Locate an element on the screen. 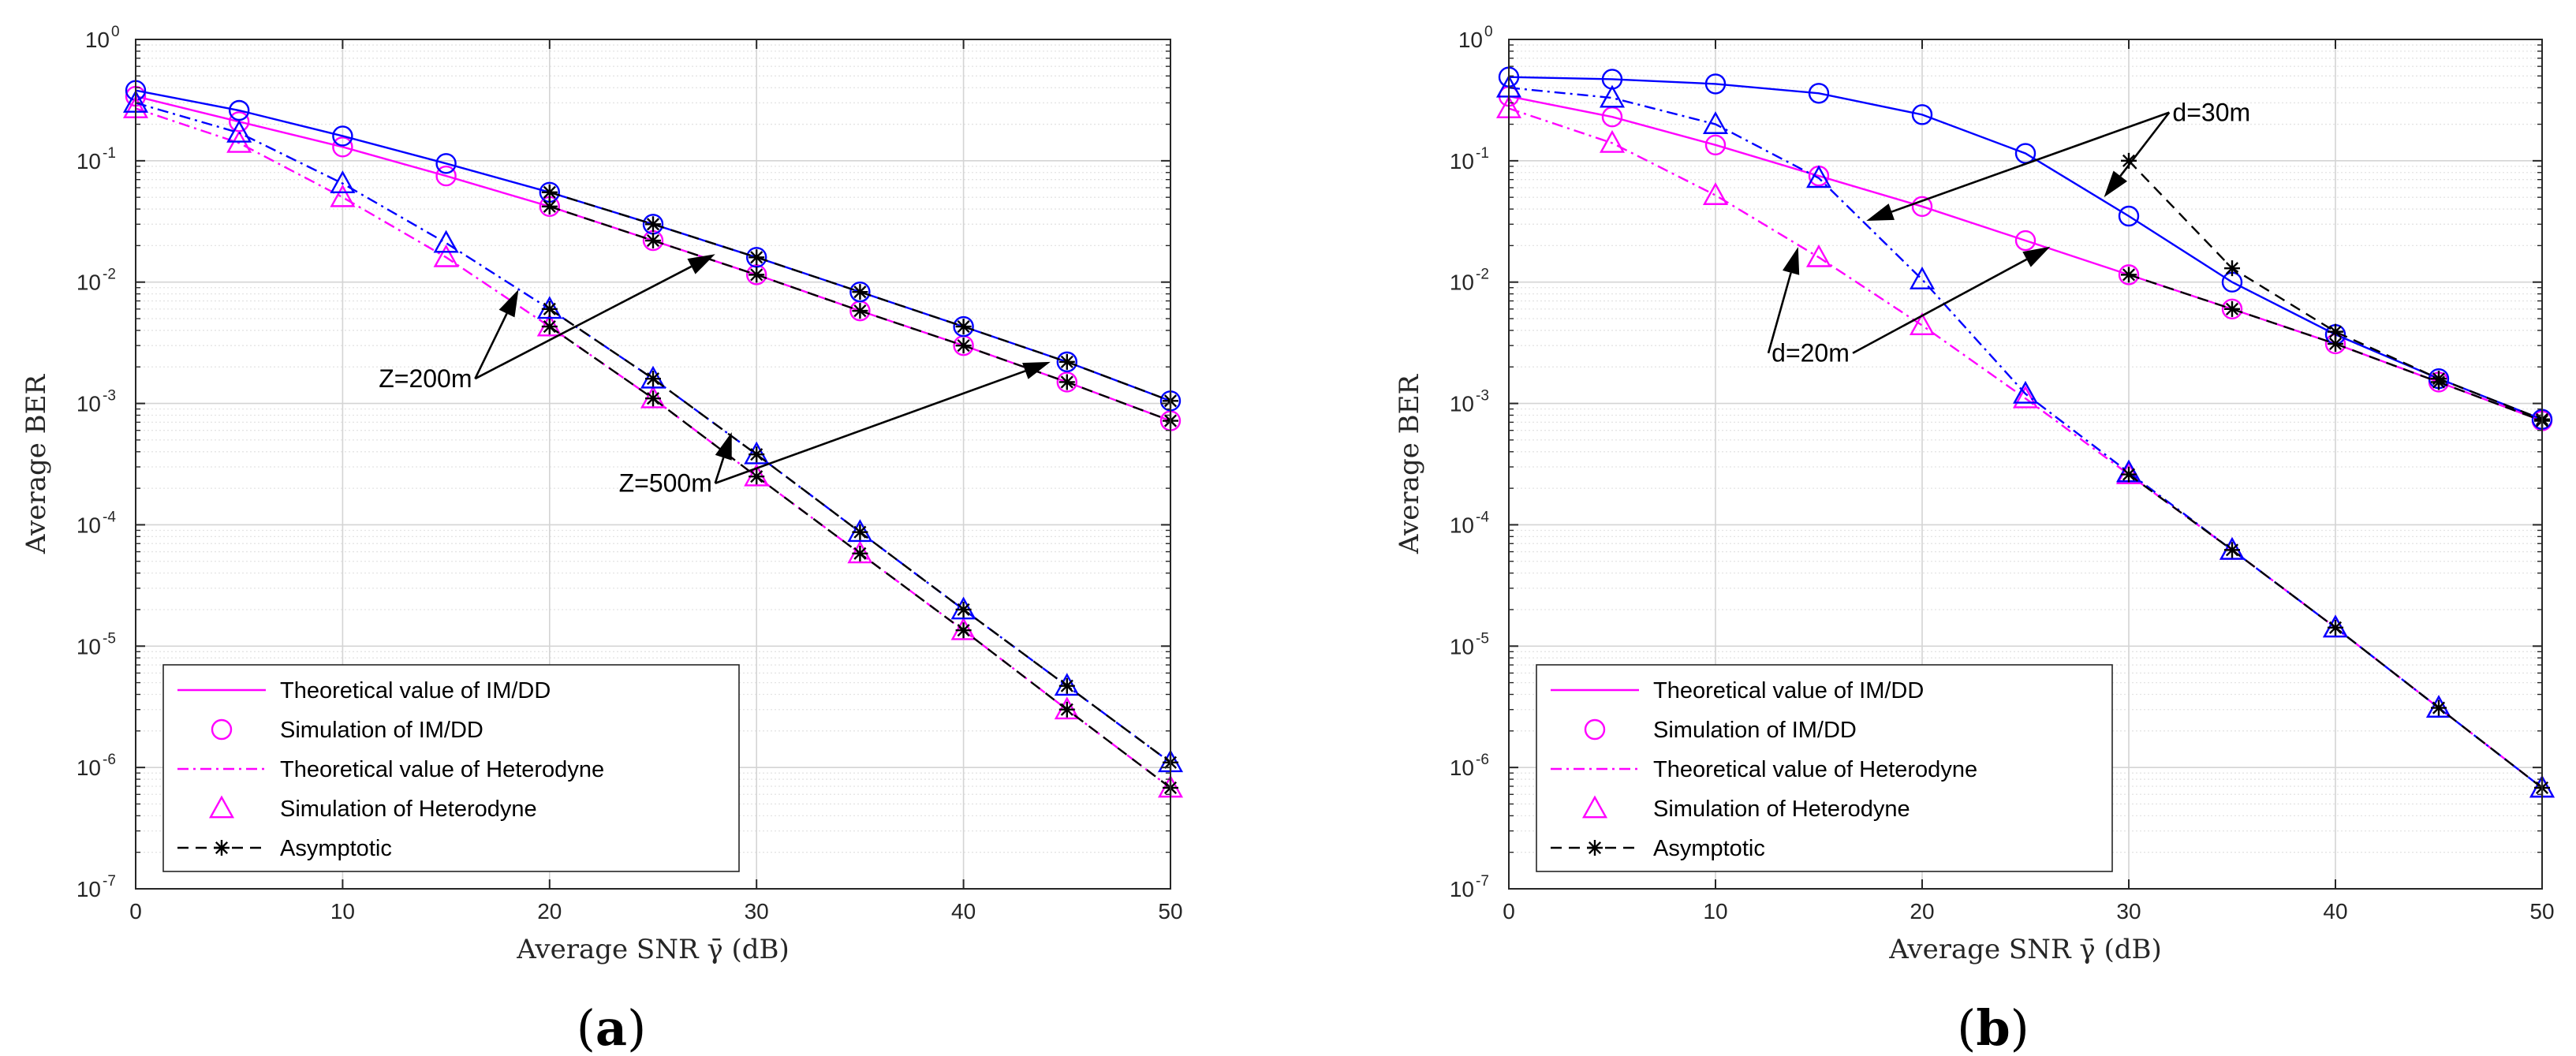 This screenshot has width=2576, height=1056. y-tick-exponent: -4 is located at coordinates (1482, 517).